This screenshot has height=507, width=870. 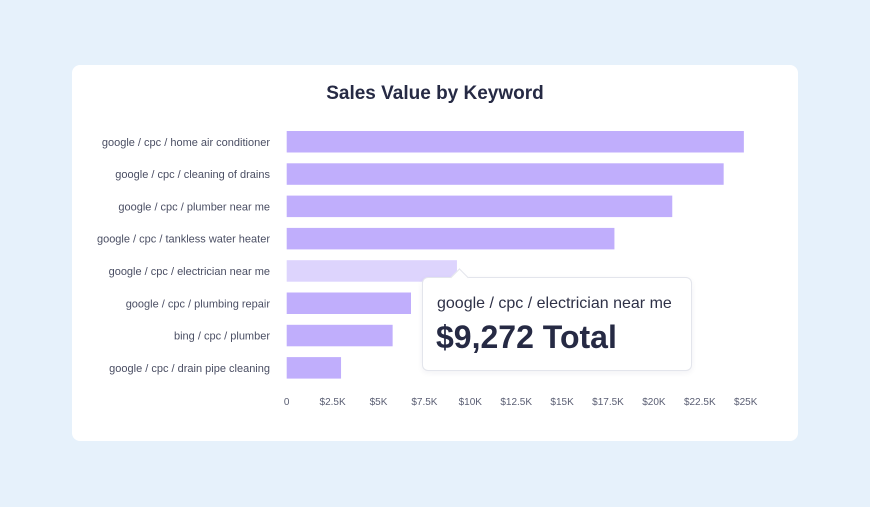 I want to click on x-tick-label: $10K, so click(x=471, y=402).